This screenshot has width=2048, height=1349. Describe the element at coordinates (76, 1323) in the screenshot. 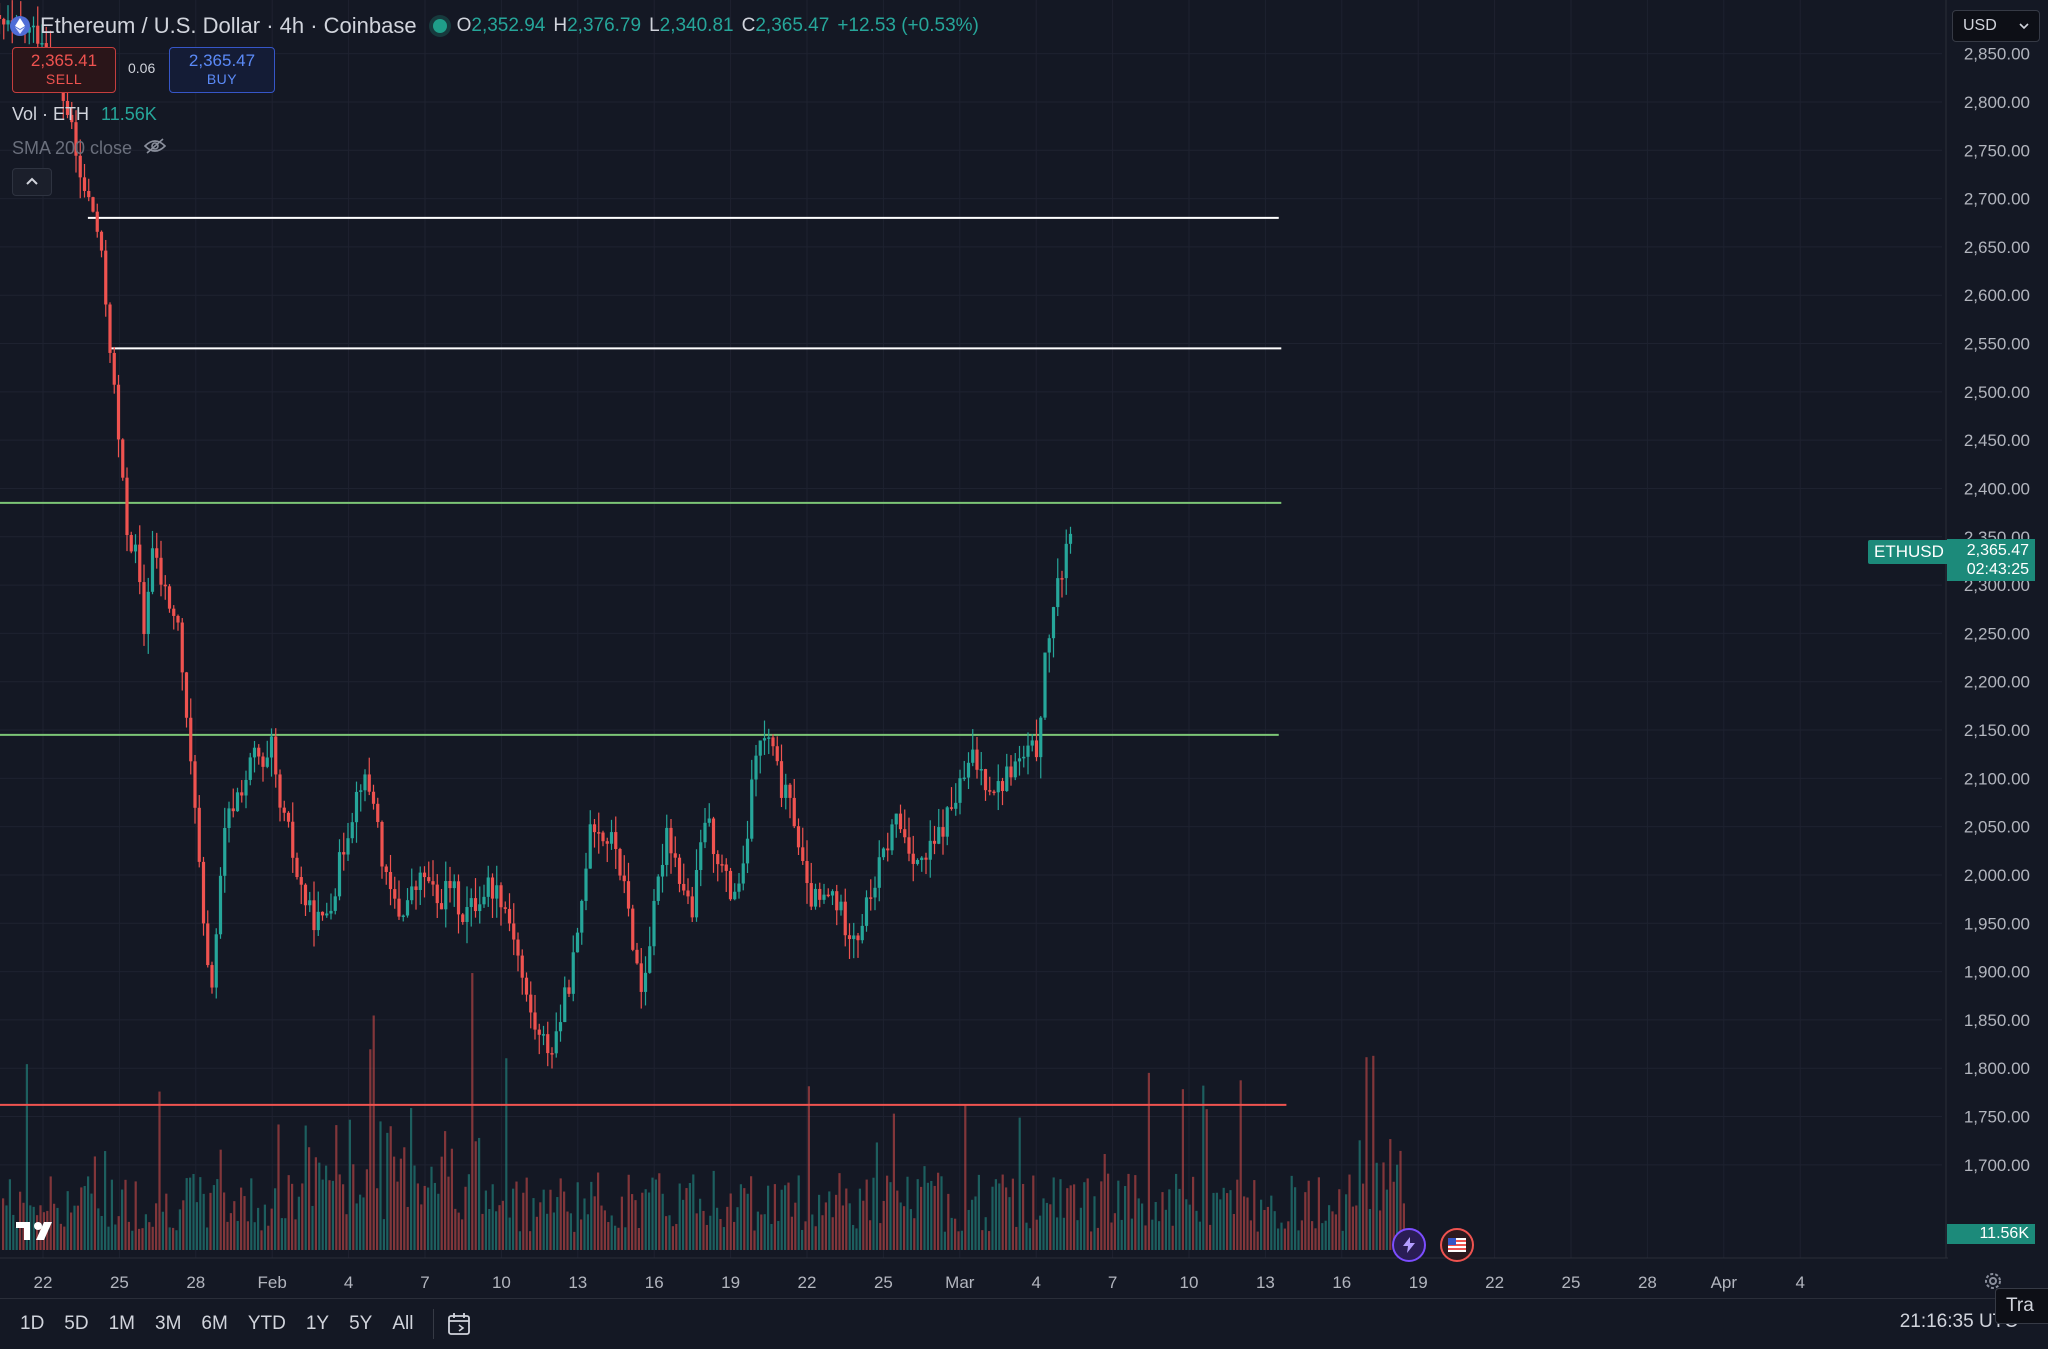

I see `range-5d-button: 5D` at that location.